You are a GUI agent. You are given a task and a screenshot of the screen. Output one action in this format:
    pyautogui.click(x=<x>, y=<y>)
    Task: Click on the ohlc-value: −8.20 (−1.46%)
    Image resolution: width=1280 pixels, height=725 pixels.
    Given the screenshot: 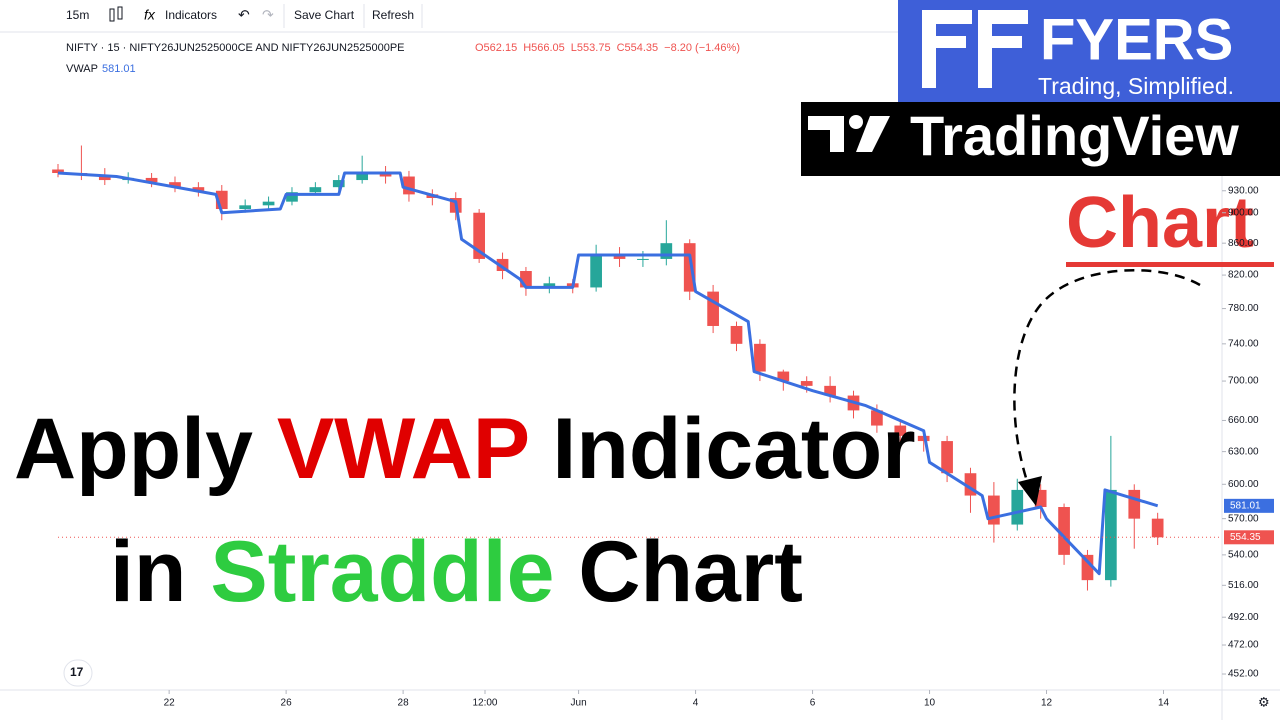 What is the action you would take?
    pyautogui.click(x=702, y=48)
    